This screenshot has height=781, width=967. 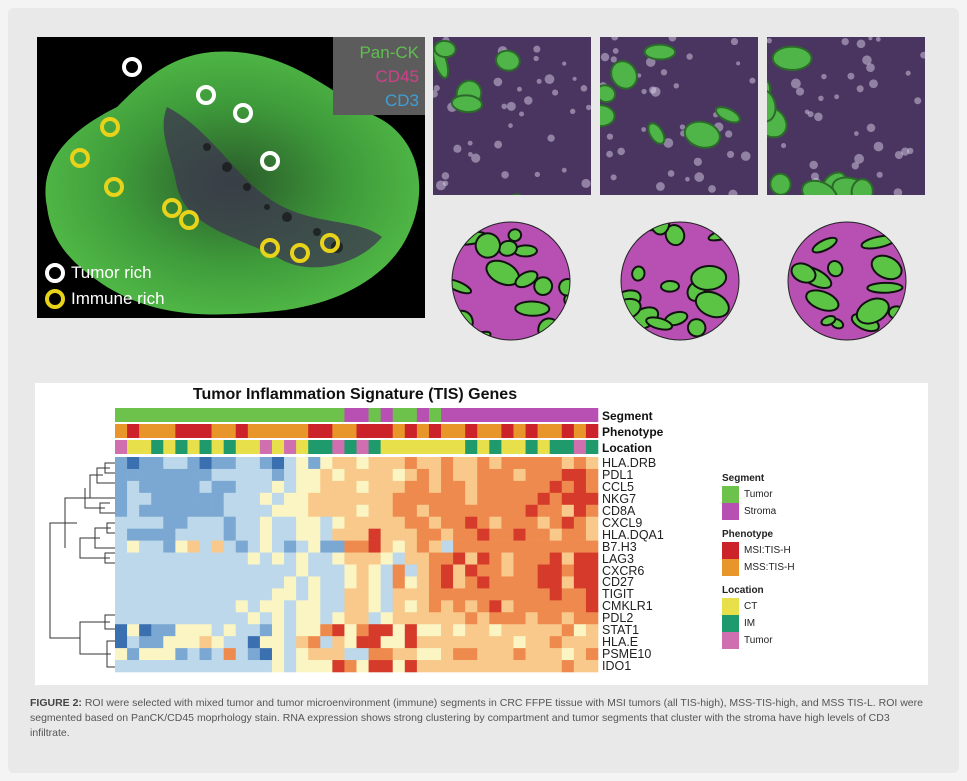 What do you see at coordinates (423, 447) in the screenshot?
I see `annotation-location-ct` at bounding box center [423, 447].